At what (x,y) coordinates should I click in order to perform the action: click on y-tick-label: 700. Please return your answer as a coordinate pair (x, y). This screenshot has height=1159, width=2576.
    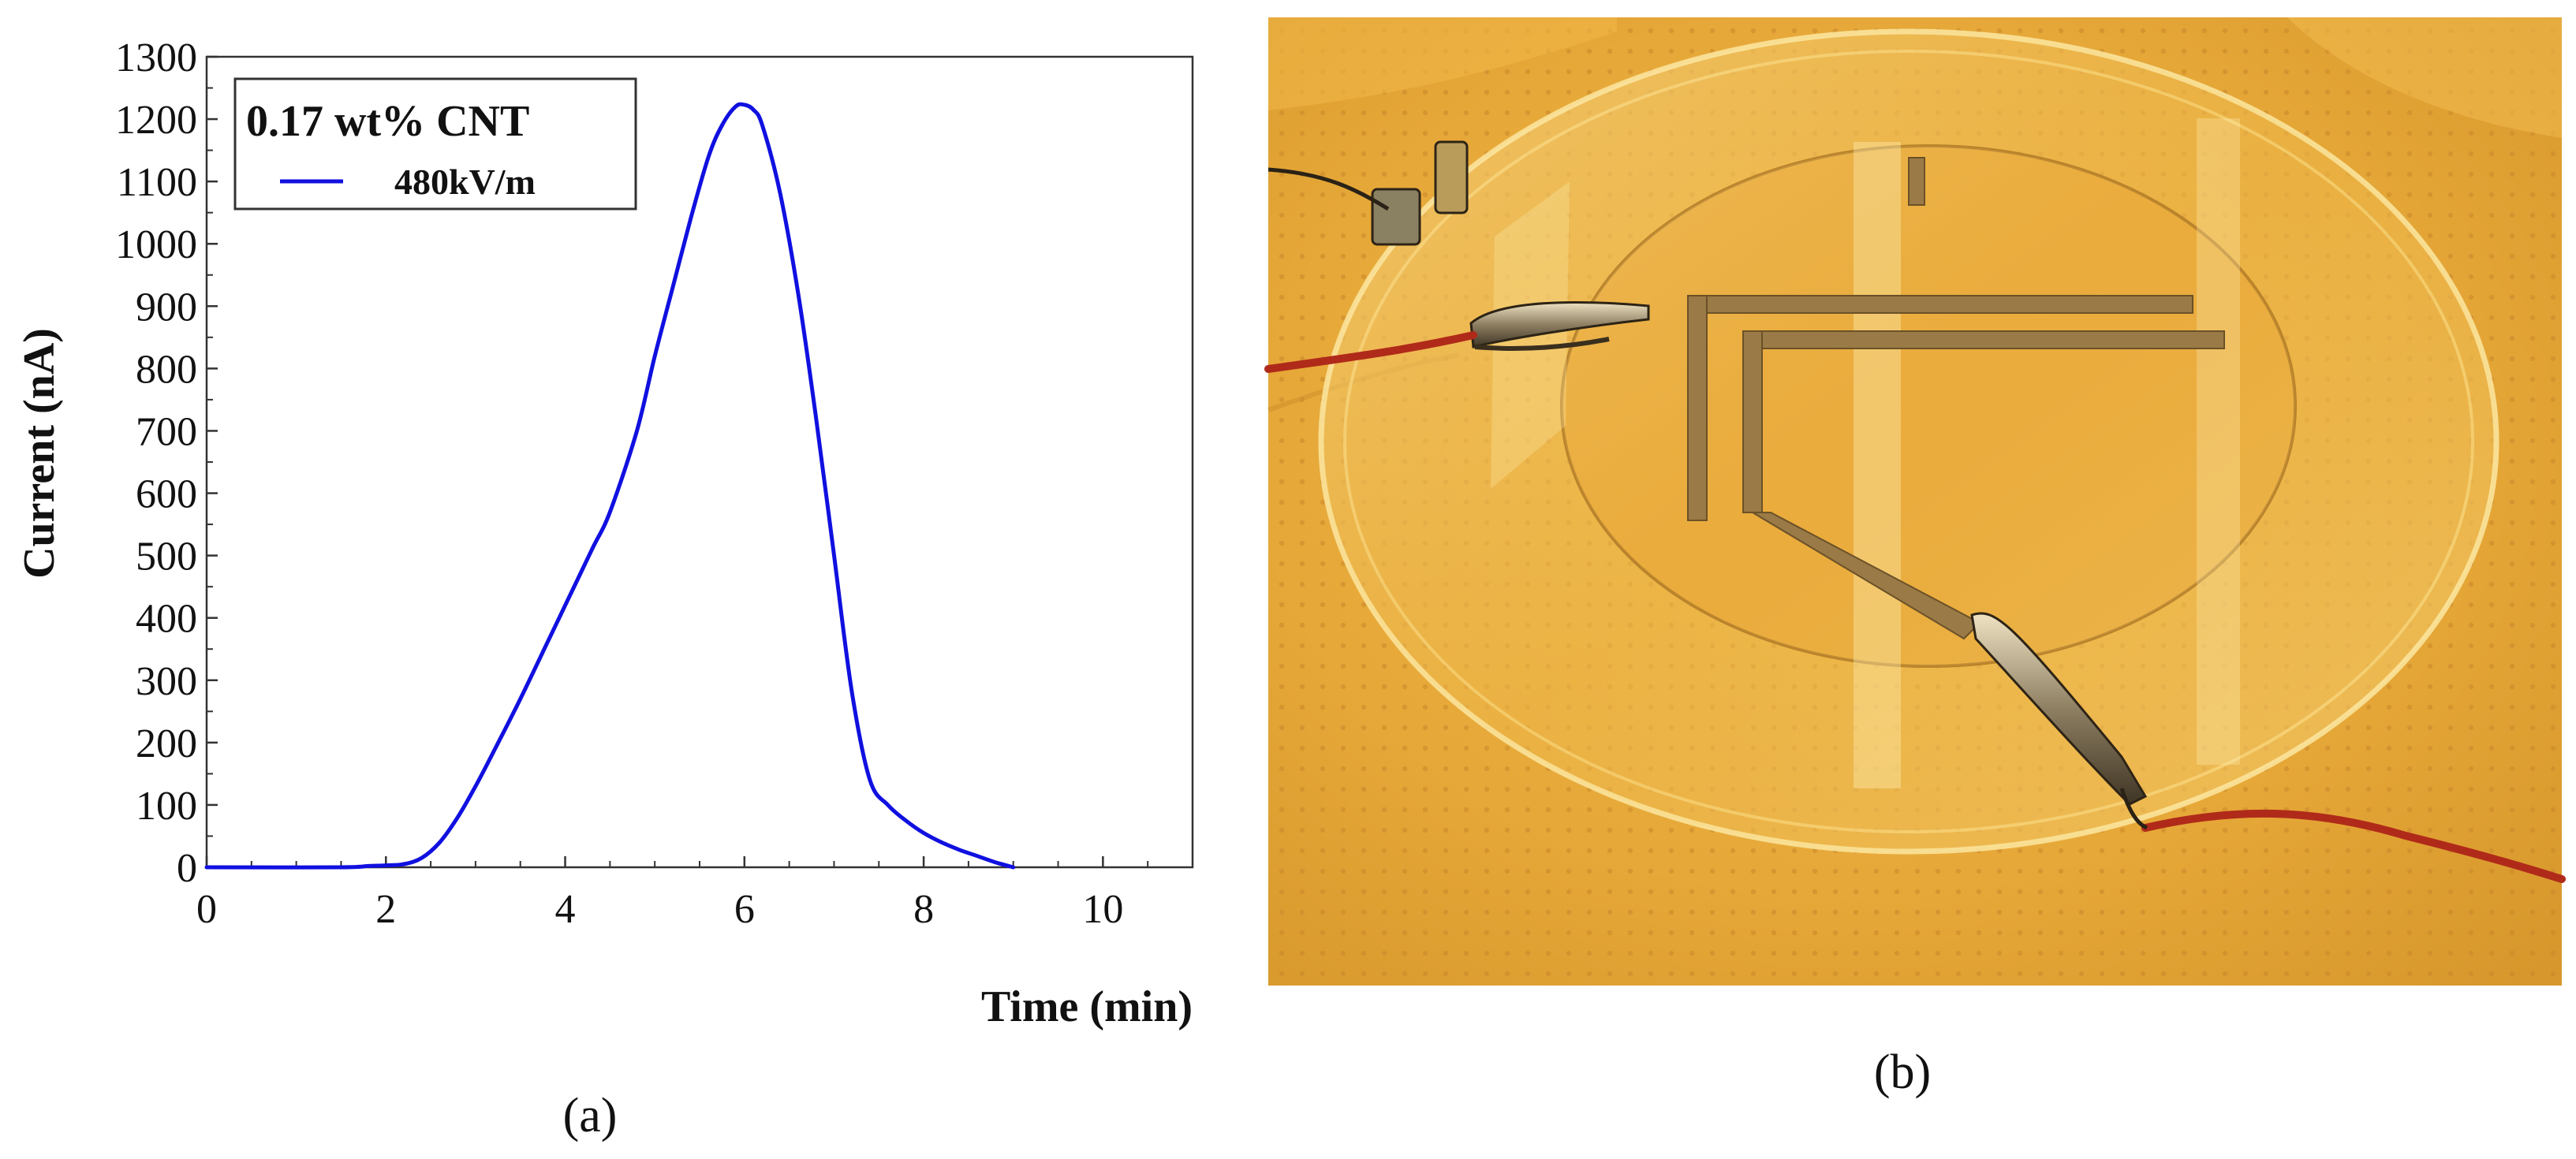
    Looking at the image, I should click on (166, 432).